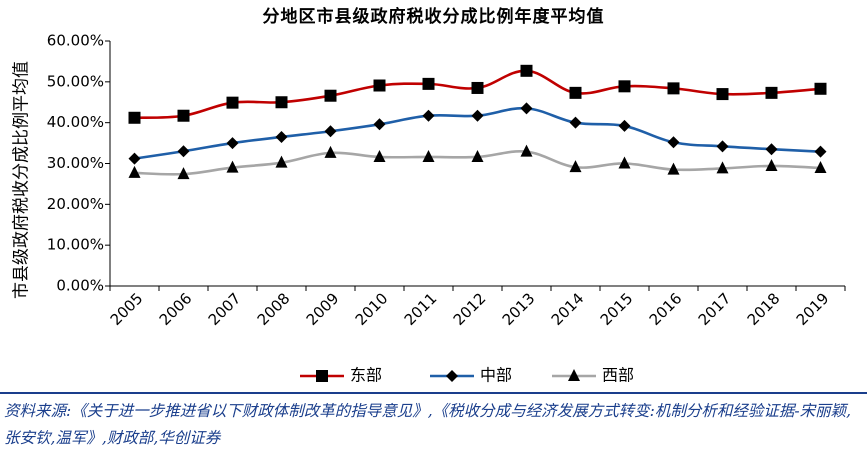 The height and width of the screenshot is (458, 867). Describe the element at coordinates (366, 375) in the screenshot. I see `legend-label: 东部` at that location.